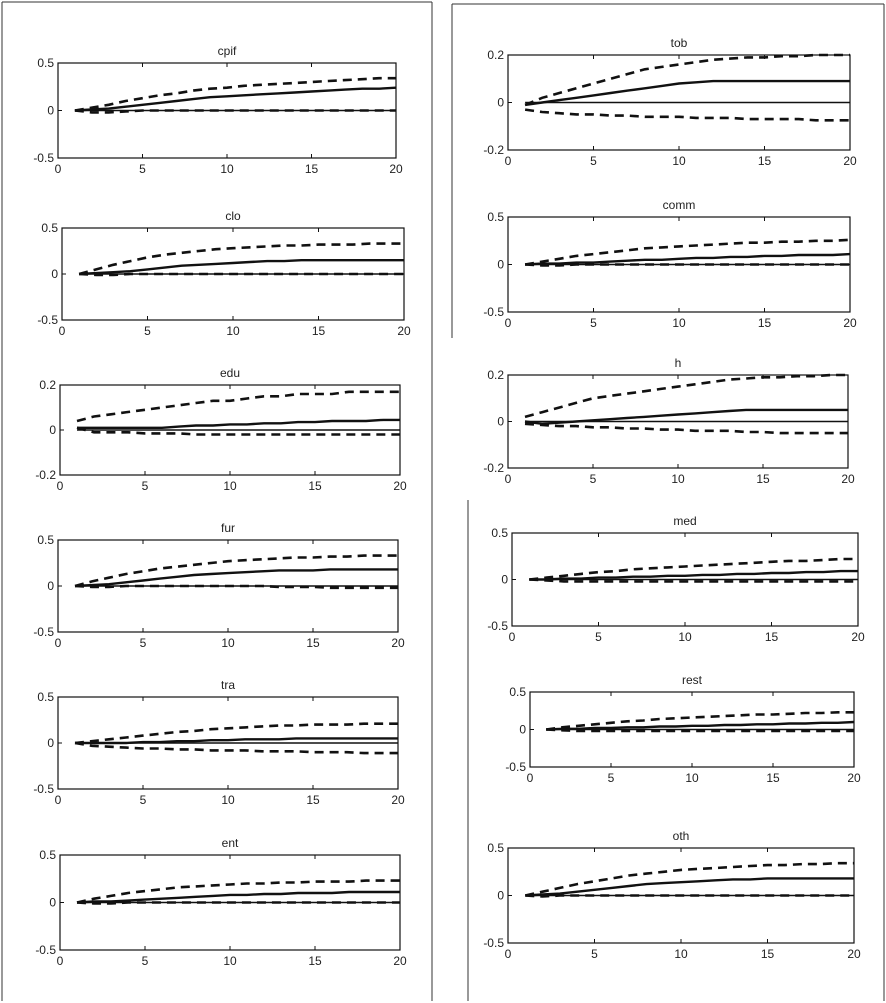 This screenshot has width=886, height=1003. Describe the element at coordinates (684, 521) in the screenshot. I see `panel-title: med` at that location.